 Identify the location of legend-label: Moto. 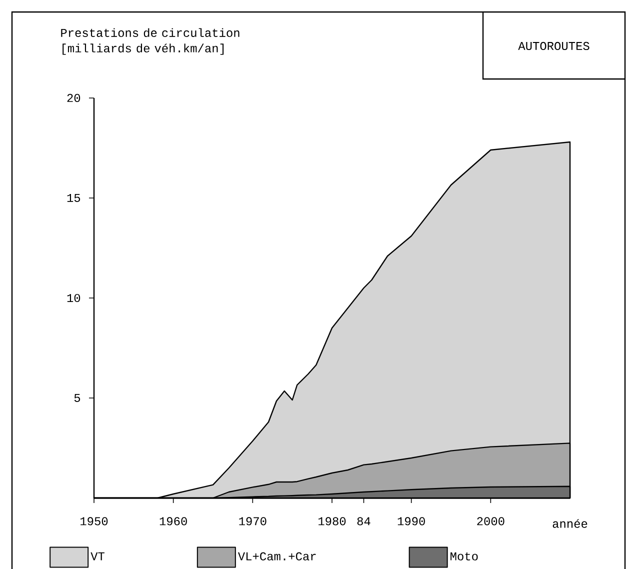
(464, 556).